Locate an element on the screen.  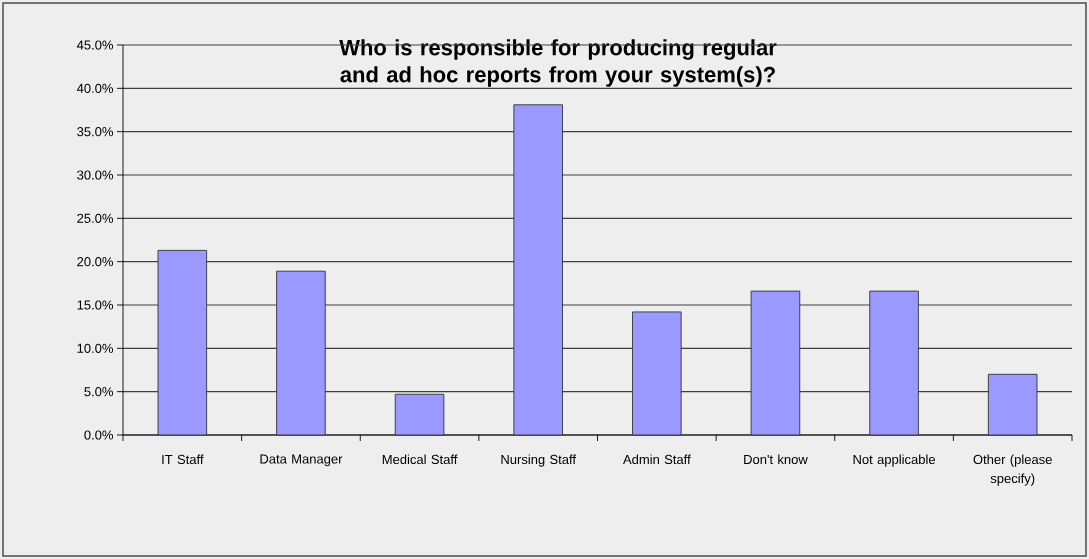
x-tick-label: Not applicable is located at coordinates (894, 460).